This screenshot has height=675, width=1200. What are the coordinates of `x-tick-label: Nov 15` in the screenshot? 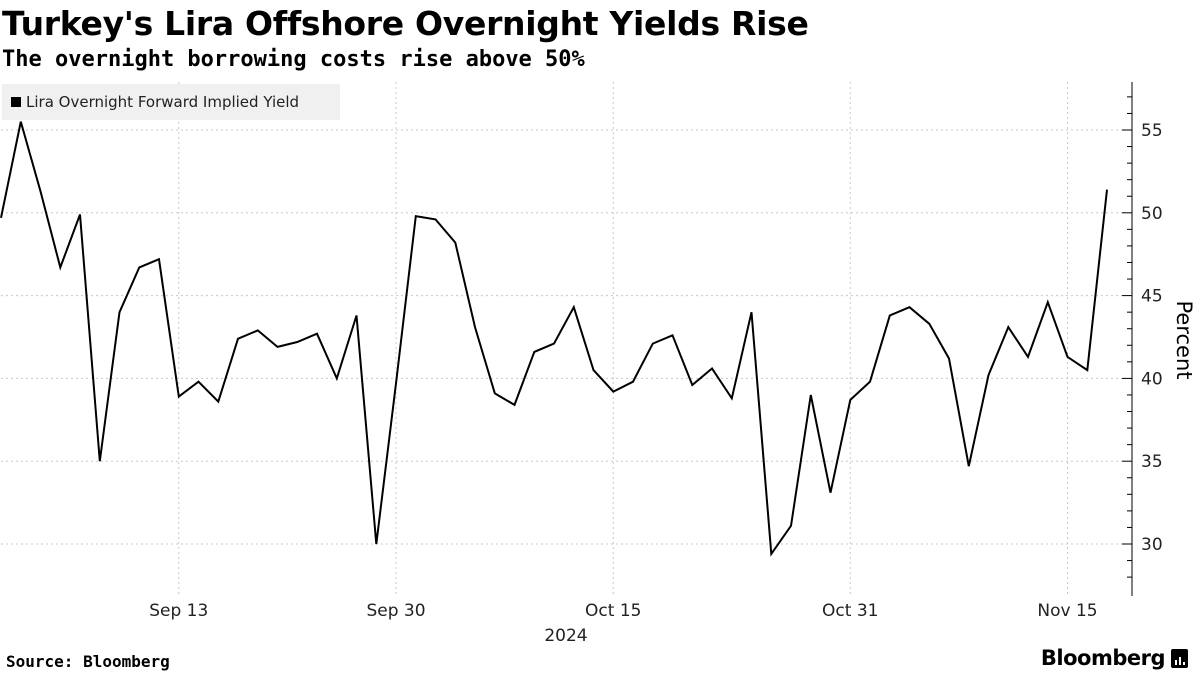 It's located at (1067, 611).